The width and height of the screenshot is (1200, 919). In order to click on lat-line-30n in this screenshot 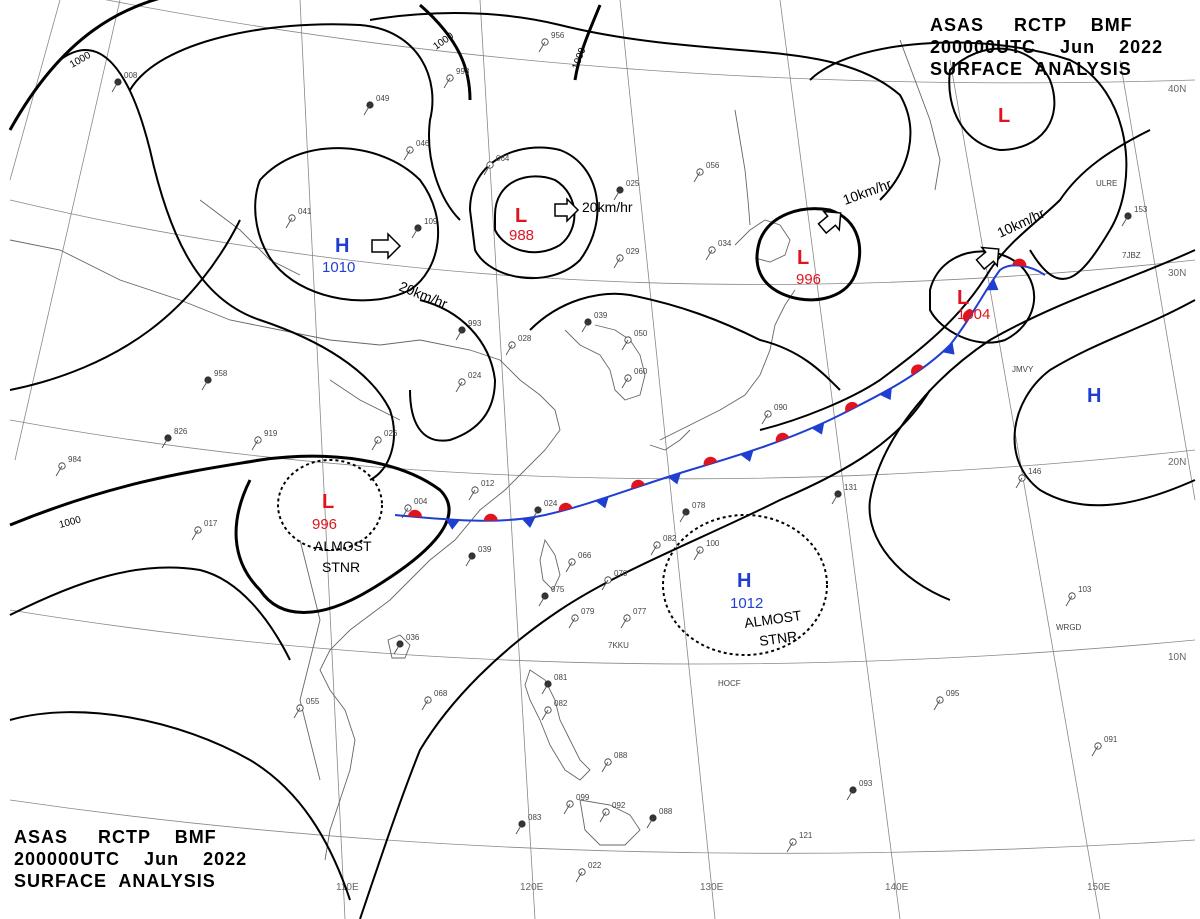, I will do `click(602, 242)`.